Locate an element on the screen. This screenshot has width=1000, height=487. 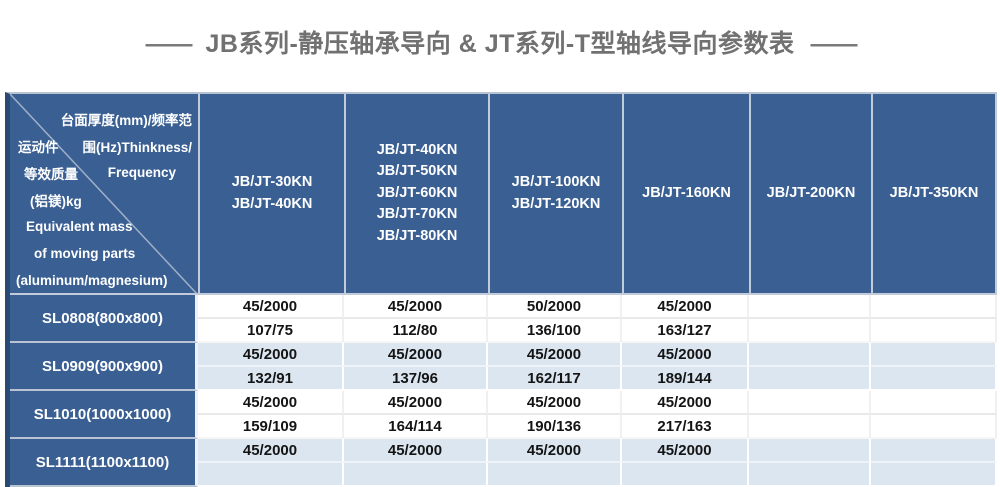
page-title-text: JB系列-静压轴承导向 & JT系列-T型轴线导向参数表 is located at coordinates (500, 44).